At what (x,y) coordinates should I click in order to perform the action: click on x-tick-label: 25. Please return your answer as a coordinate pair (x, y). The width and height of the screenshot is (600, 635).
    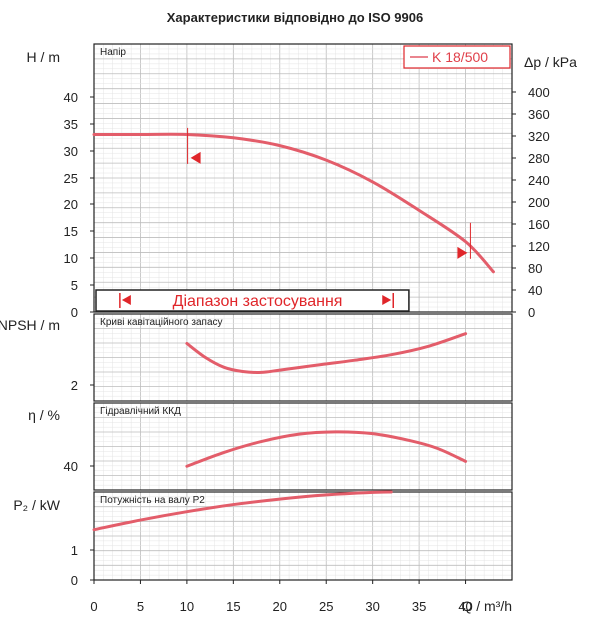
    Looking at the image, I should click on (326, 606).